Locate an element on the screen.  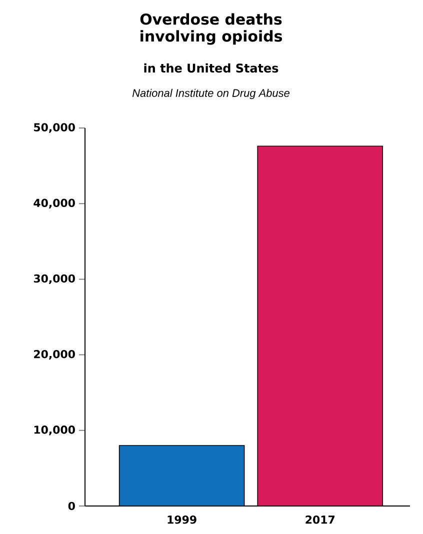
x-tick-label: 1999 is located at coordinates (182, 520).